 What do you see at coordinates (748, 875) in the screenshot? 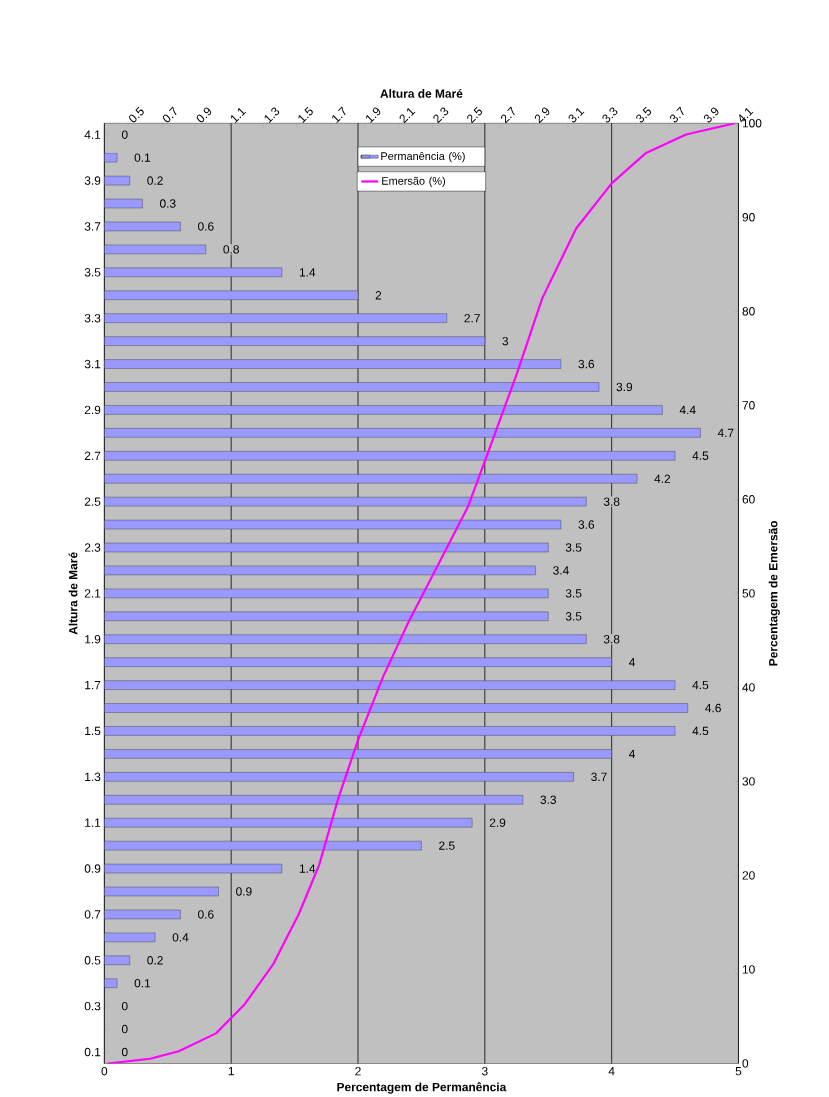
I see `y-tick-label: 20` at bounding box center [748, 875].